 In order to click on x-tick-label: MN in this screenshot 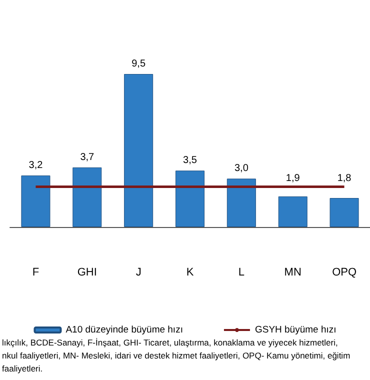, I will do `click(293, 272)`.